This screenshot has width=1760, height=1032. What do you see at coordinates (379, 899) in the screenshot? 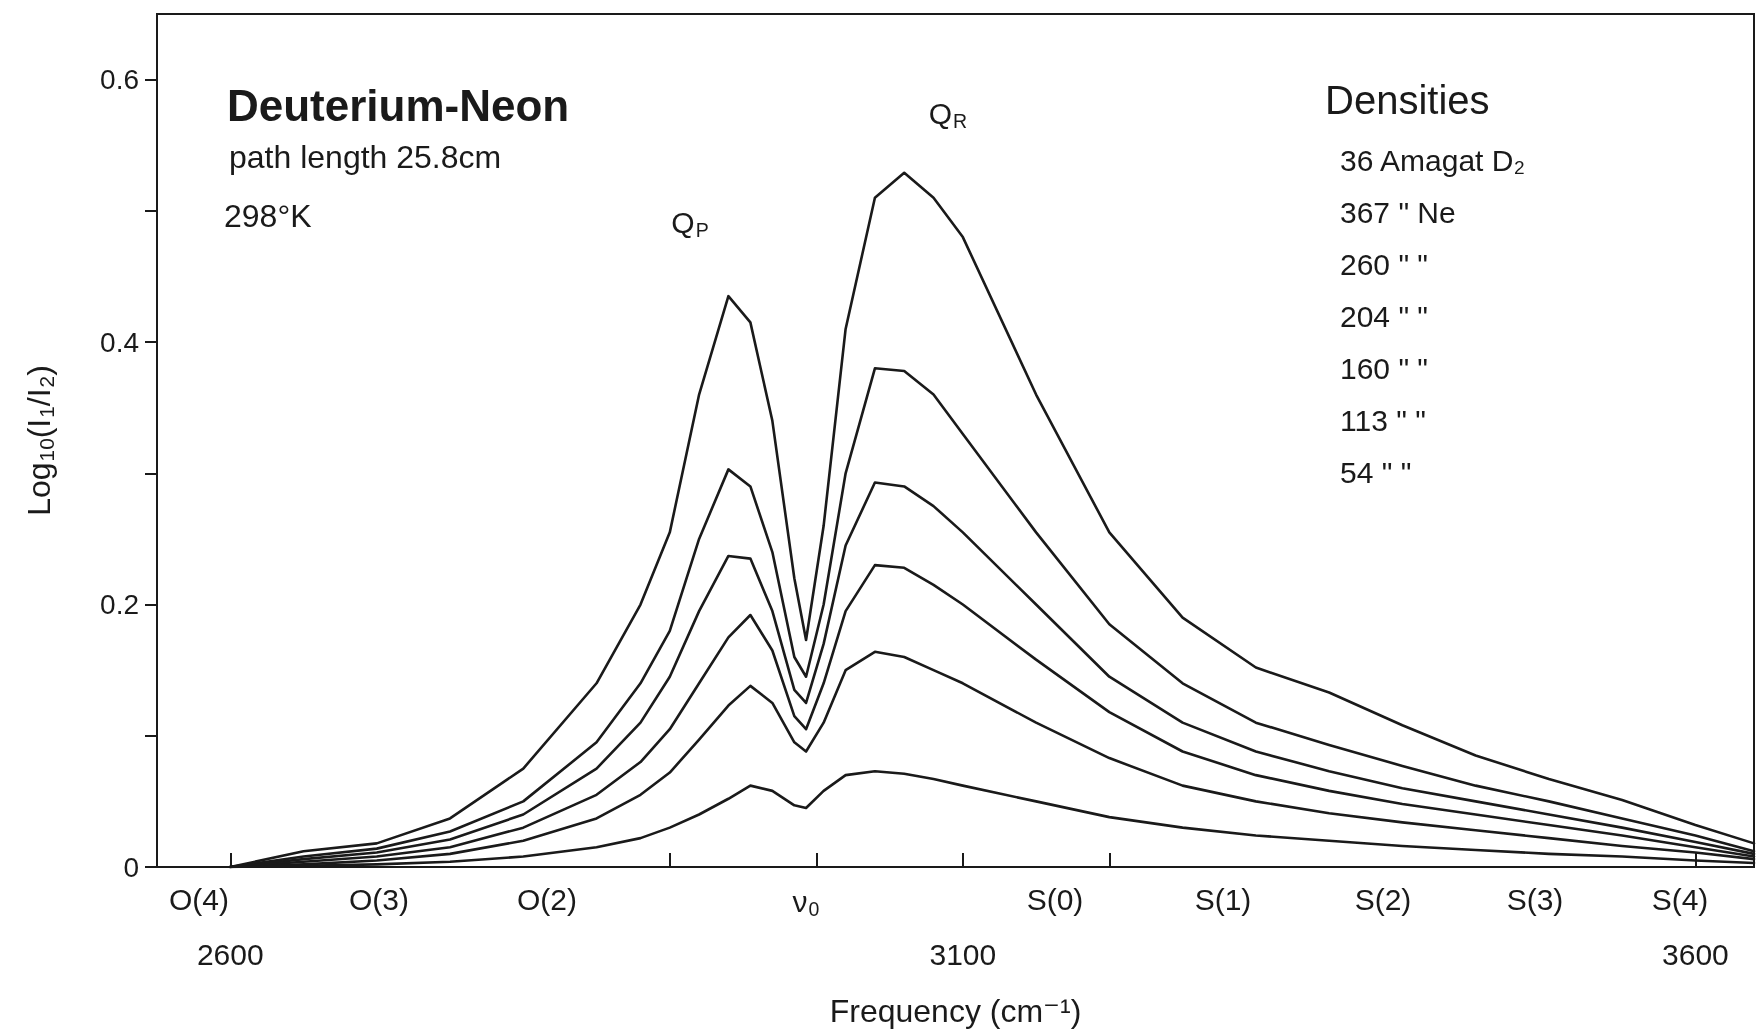
I see `text: O(3)` at bounding box center [379, 899].